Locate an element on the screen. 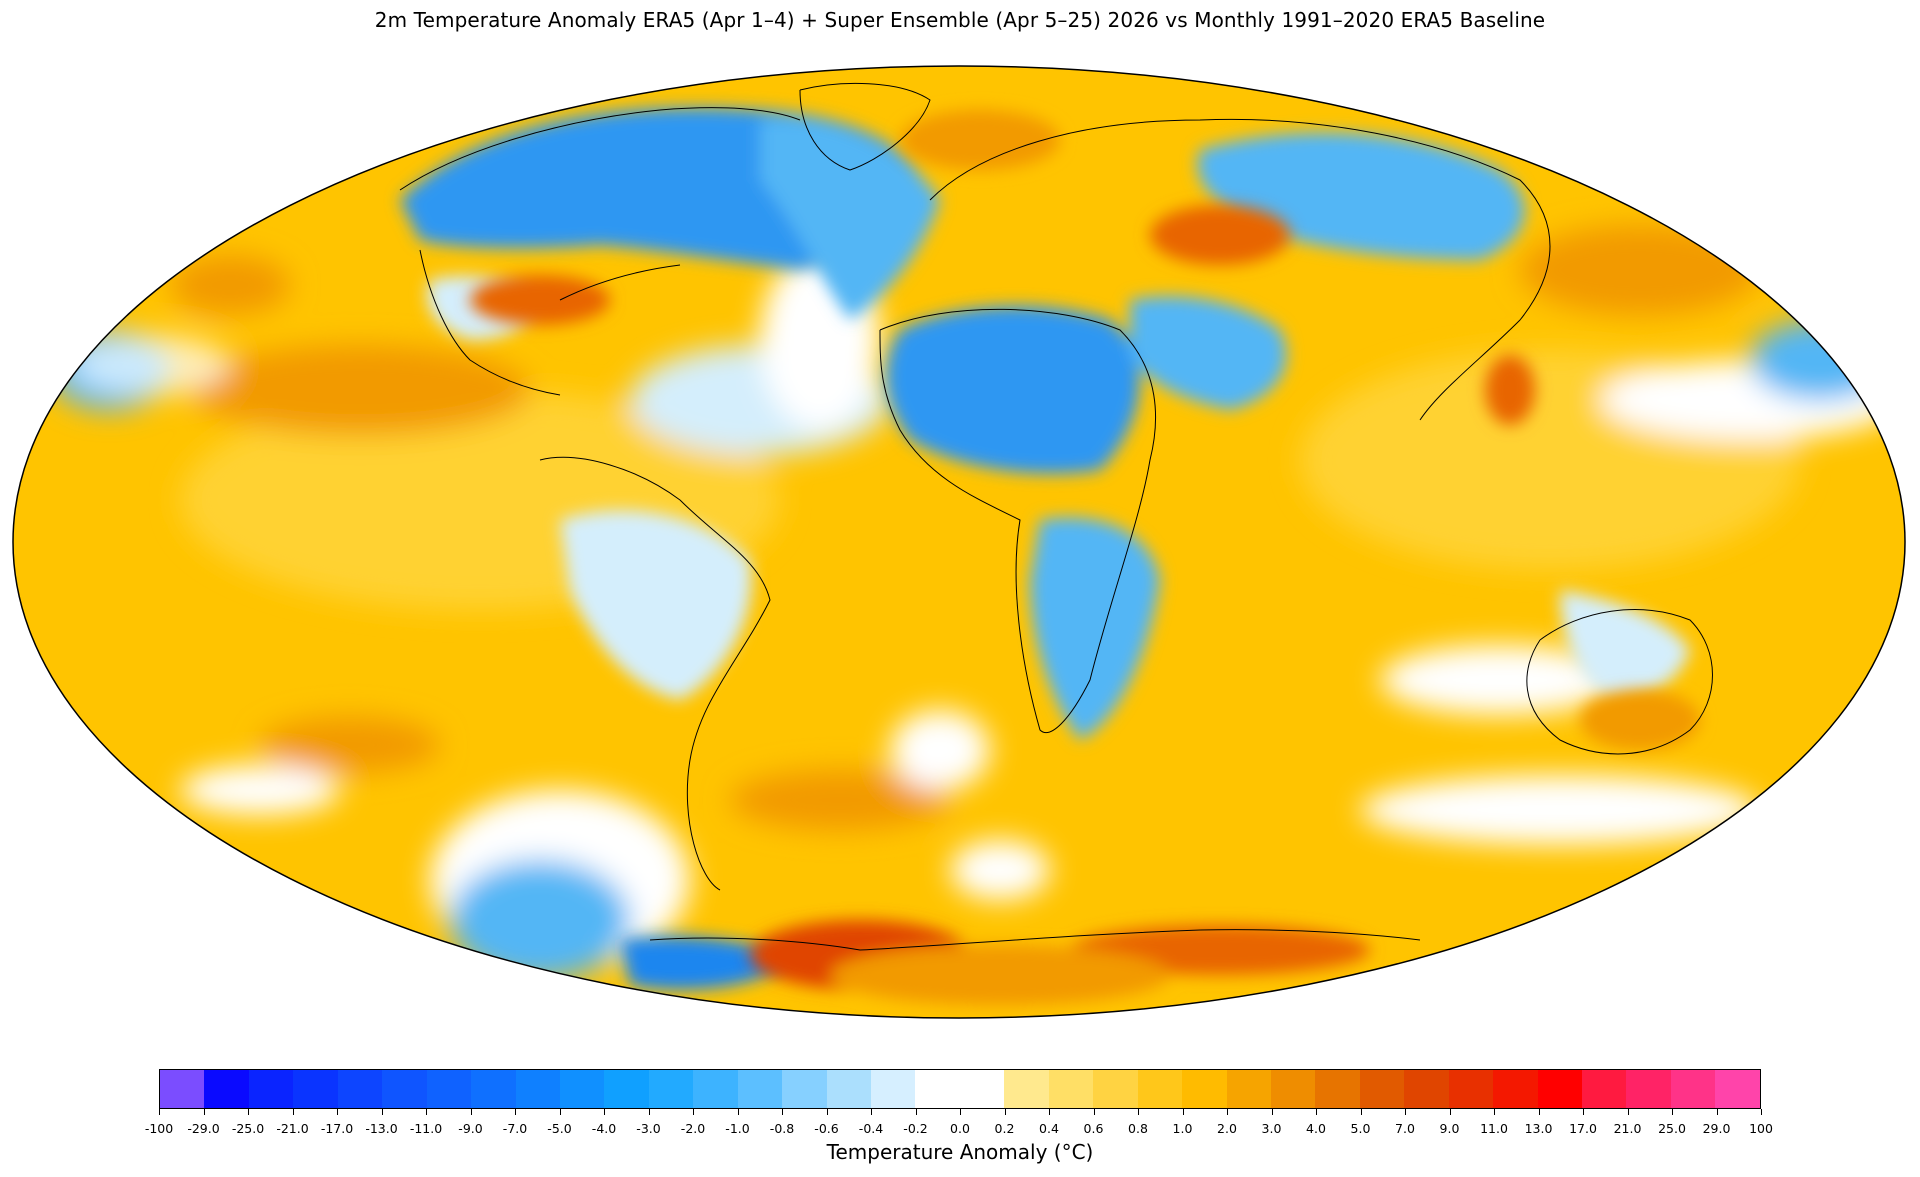 The width and height of the screenshot is (1920, 1177). colorbar-tick-label: -4.0 is located at coordinates (604, 1128).